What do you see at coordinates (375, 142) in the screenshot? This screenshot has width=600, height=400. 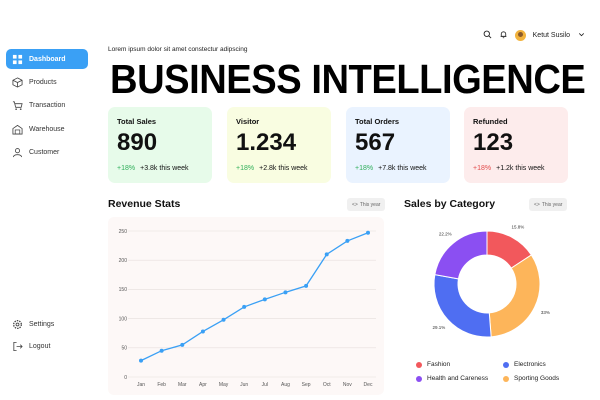 I see `card-value: 567` at bounding box center [375, 142].